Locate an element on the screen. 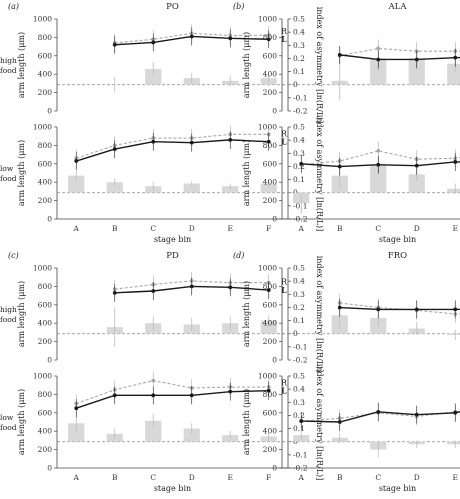  food-label: high is located at coordinates (8, 60).